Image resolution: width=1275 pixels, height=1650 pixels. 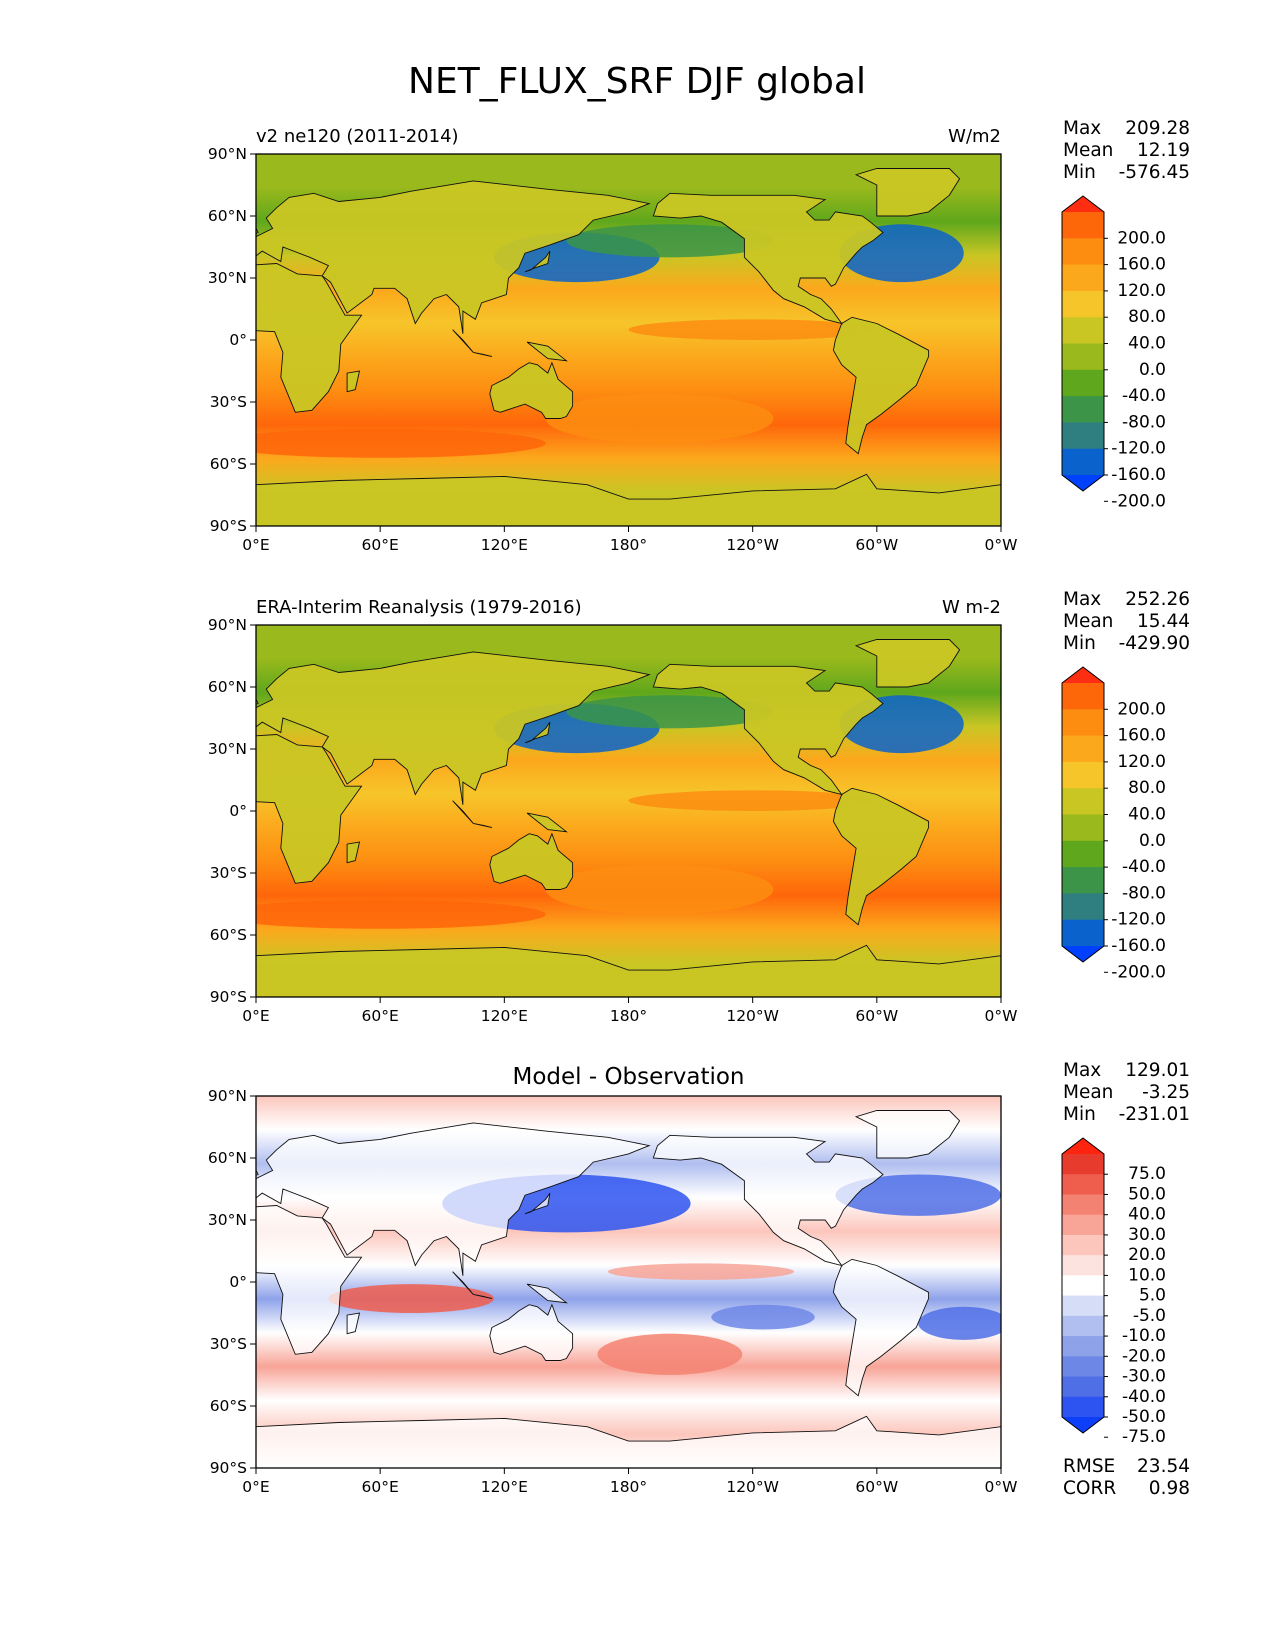 I want to click on footer-stat-label: RMSE, so click(x=1089, y=1466).